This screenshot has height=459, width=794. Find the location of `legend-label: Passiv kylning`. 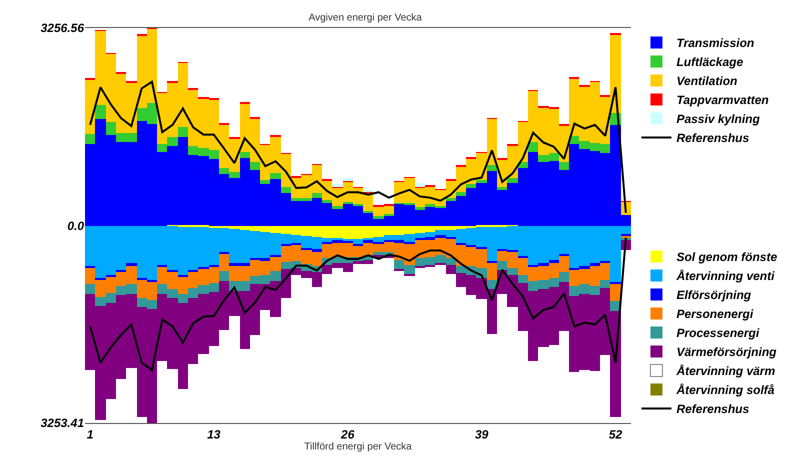

legend-label: Passiv kylning is located at coordinates (718, 119).